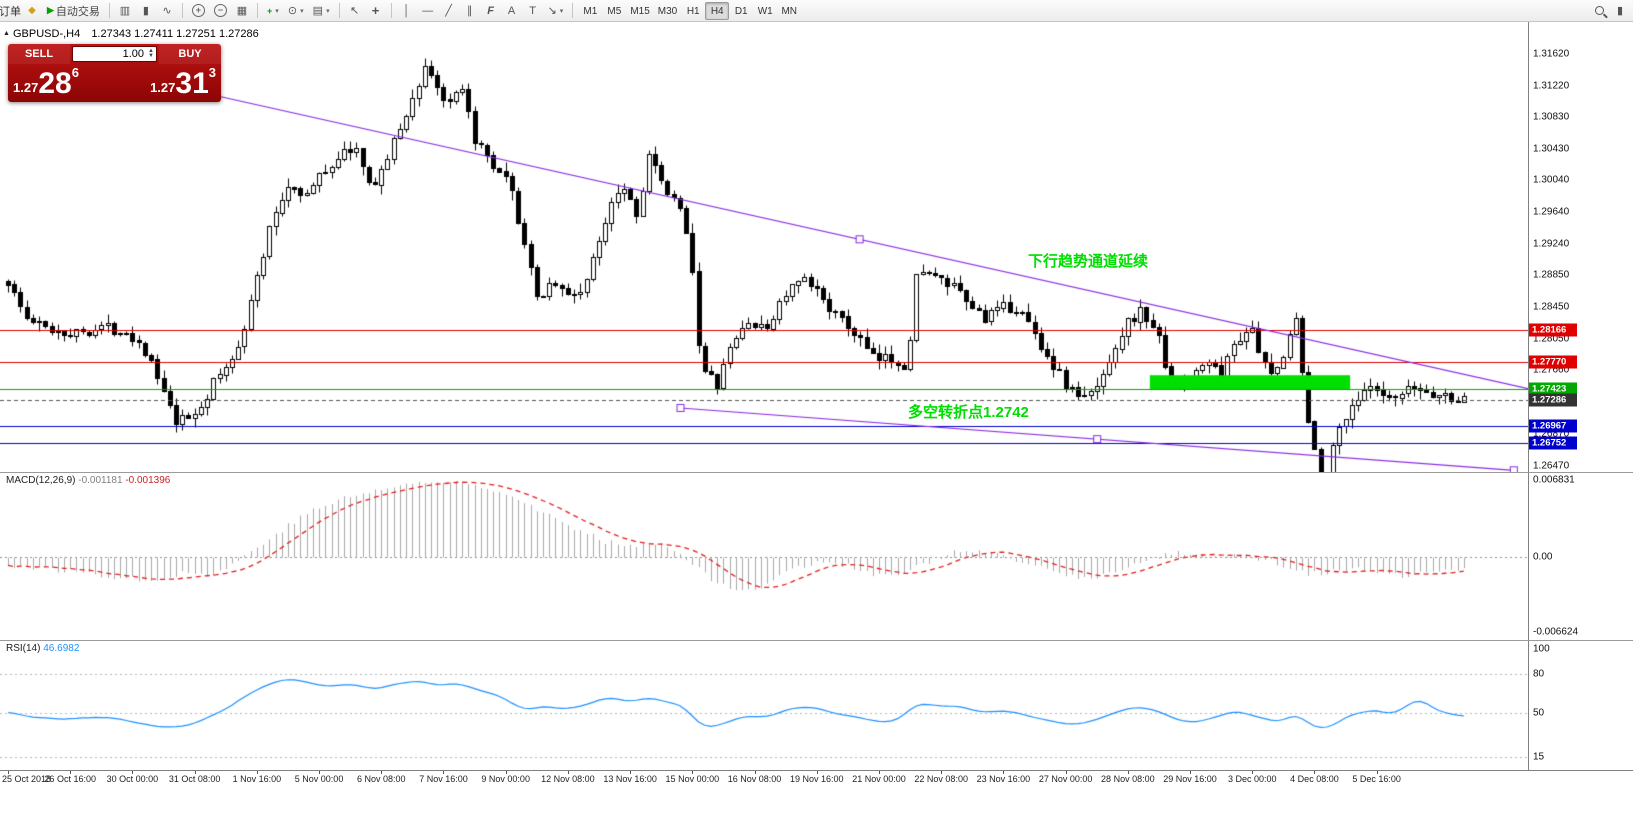  I want to click on annotation-downtrend-channel: 下行趋势通道延续, so click(1088, 261).